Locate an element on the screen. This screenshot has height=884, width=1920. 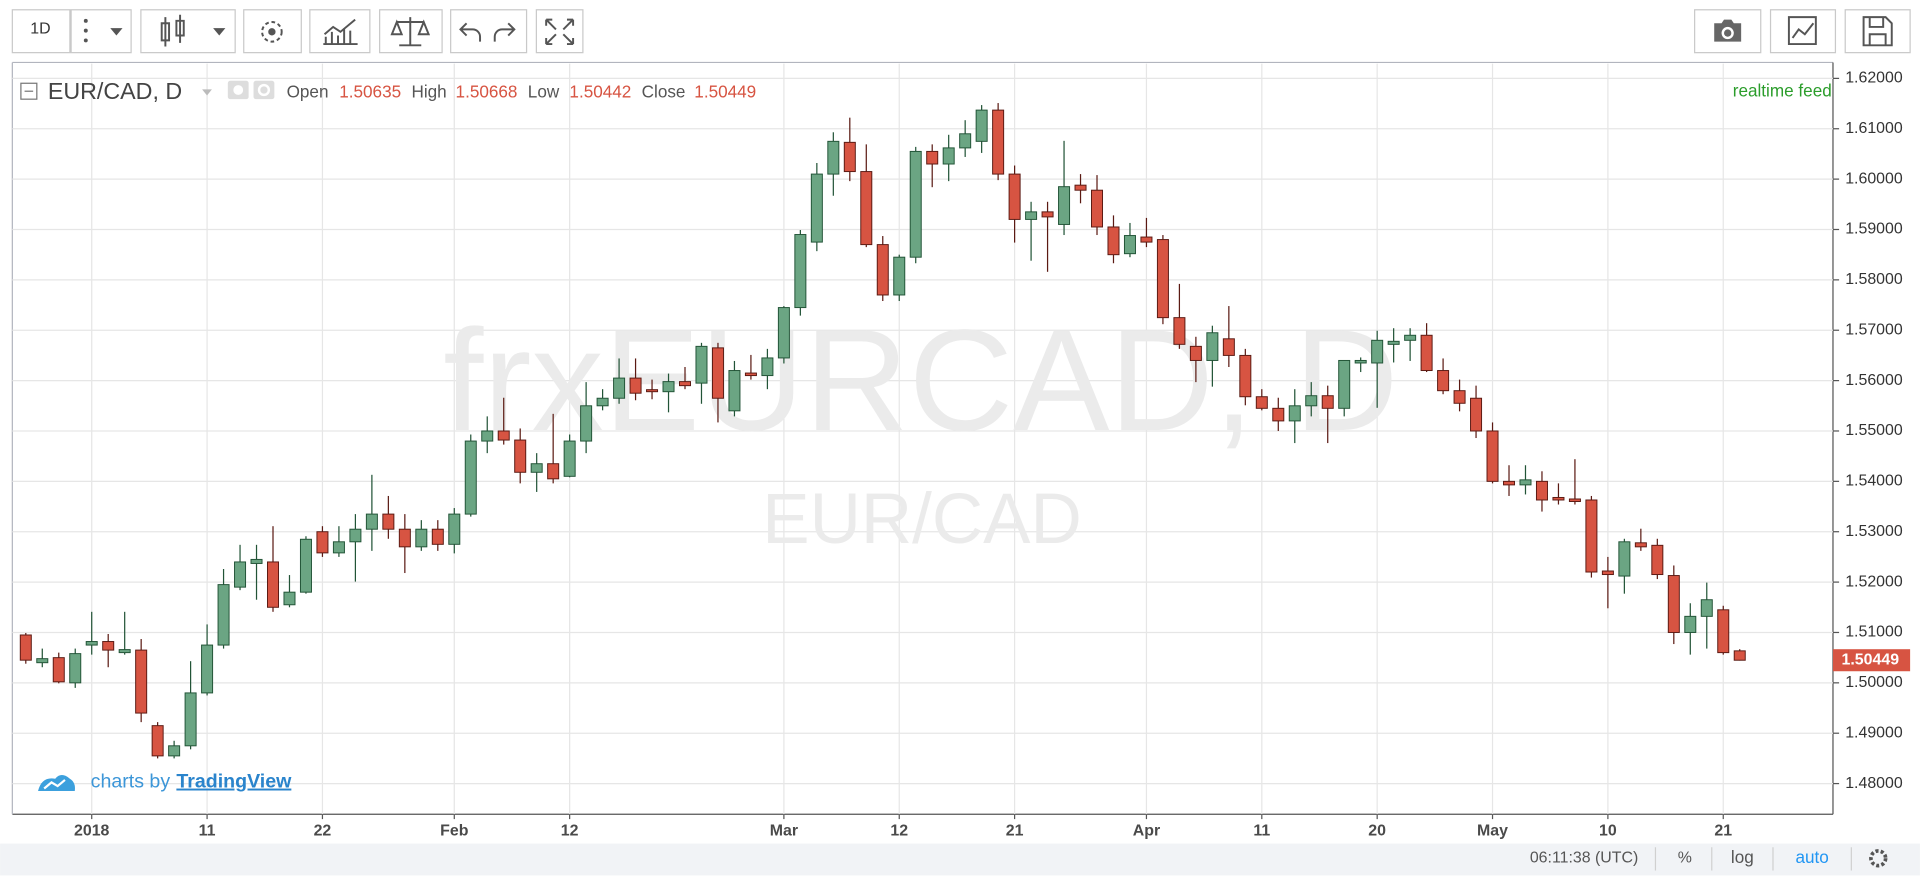
y-tick-label: 1.61000 is located at coordinates (1874, 128).